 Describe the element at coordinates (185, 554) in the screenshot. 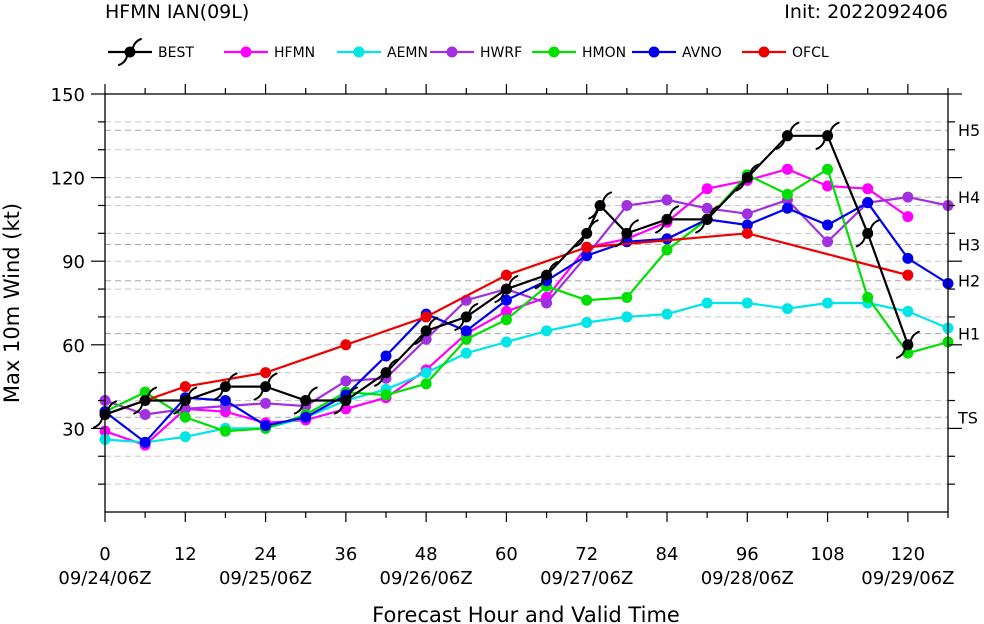

I see `x-tick-label: 12` at that location.